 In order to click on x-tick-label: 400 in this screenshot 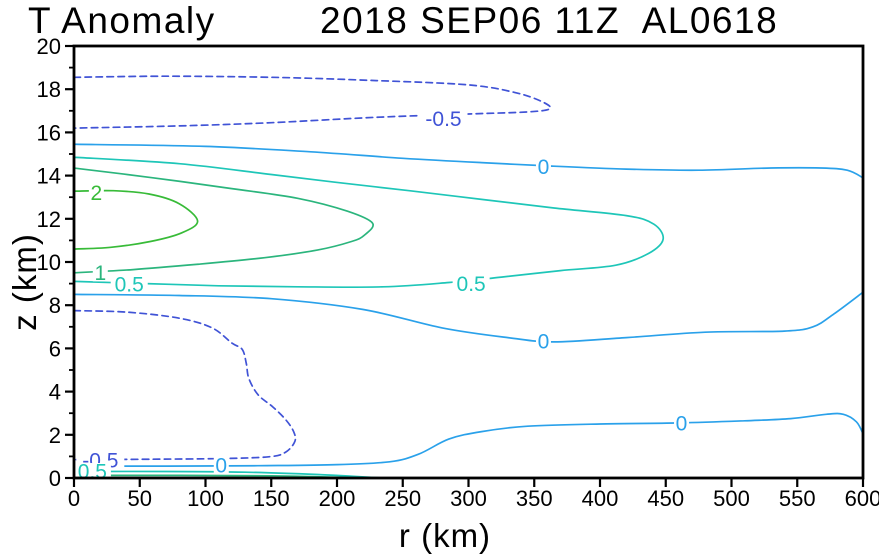, I will do `click(600, 498)`.